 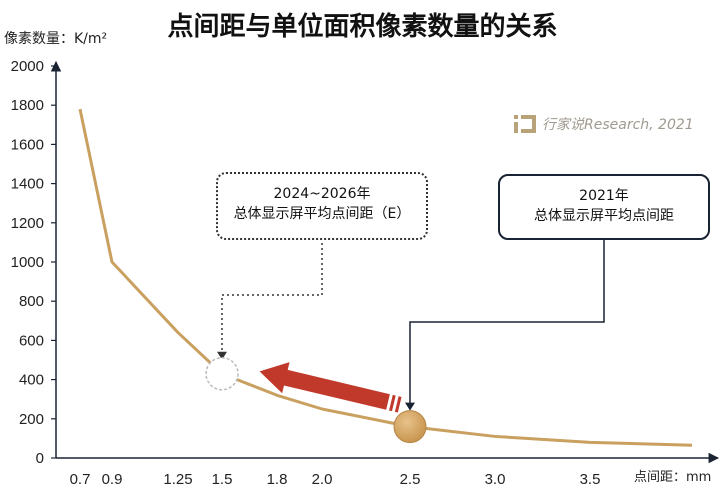 I want to click on y-tick-label-1600: 1600, so click(x=27, y=144).